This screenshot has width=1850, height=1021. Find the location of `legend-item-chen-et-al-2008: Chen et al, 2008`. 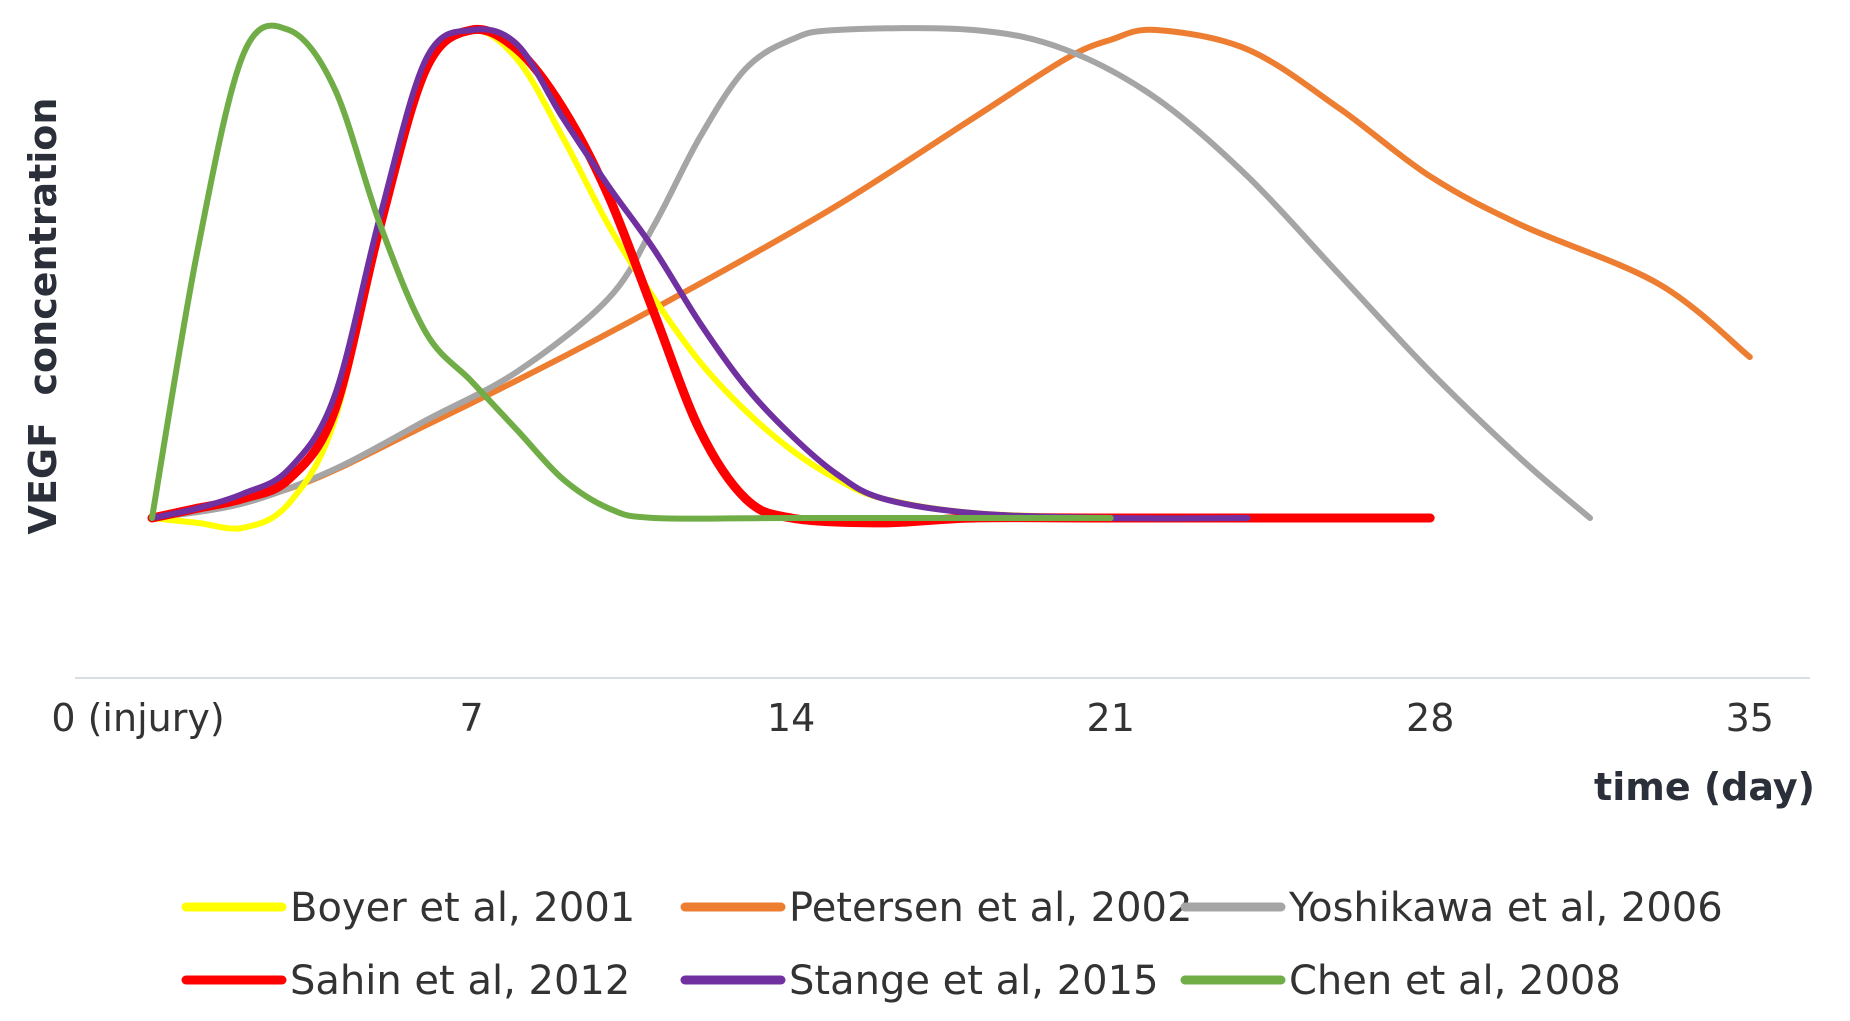

legend-item-chen-et-al-2008: Chen et al, 2008 is located at coordinates (1400, 981).